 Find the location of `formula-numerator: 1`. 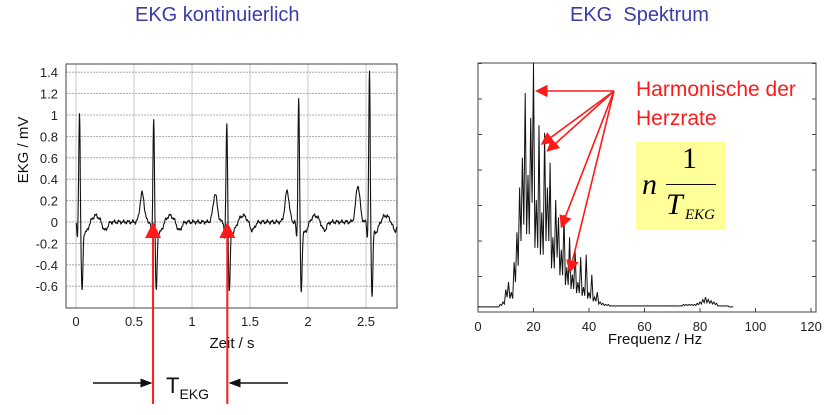

formula-numerator: 1 is located at coordinates (689, 158).